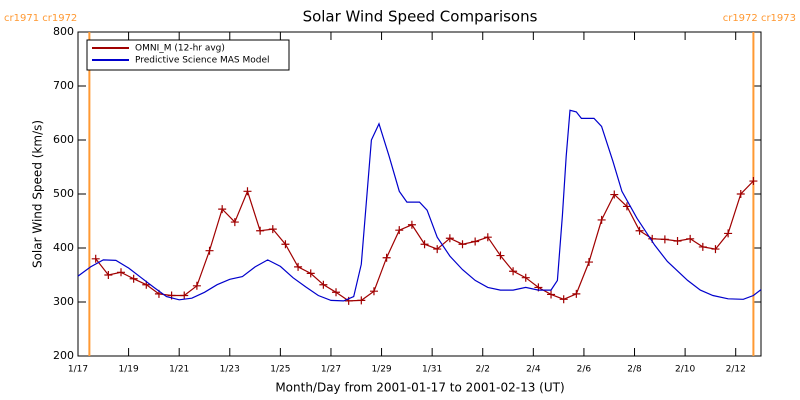  I want to click on x-tick-label: 2/6, so click(584, 370).